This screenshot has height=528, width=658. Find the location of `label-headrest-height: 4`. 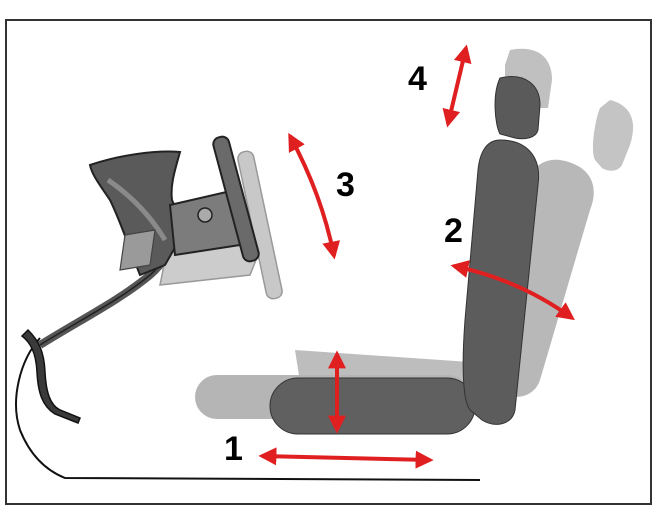

label-headrest-height: 4 is located at coordinates (417, 79).